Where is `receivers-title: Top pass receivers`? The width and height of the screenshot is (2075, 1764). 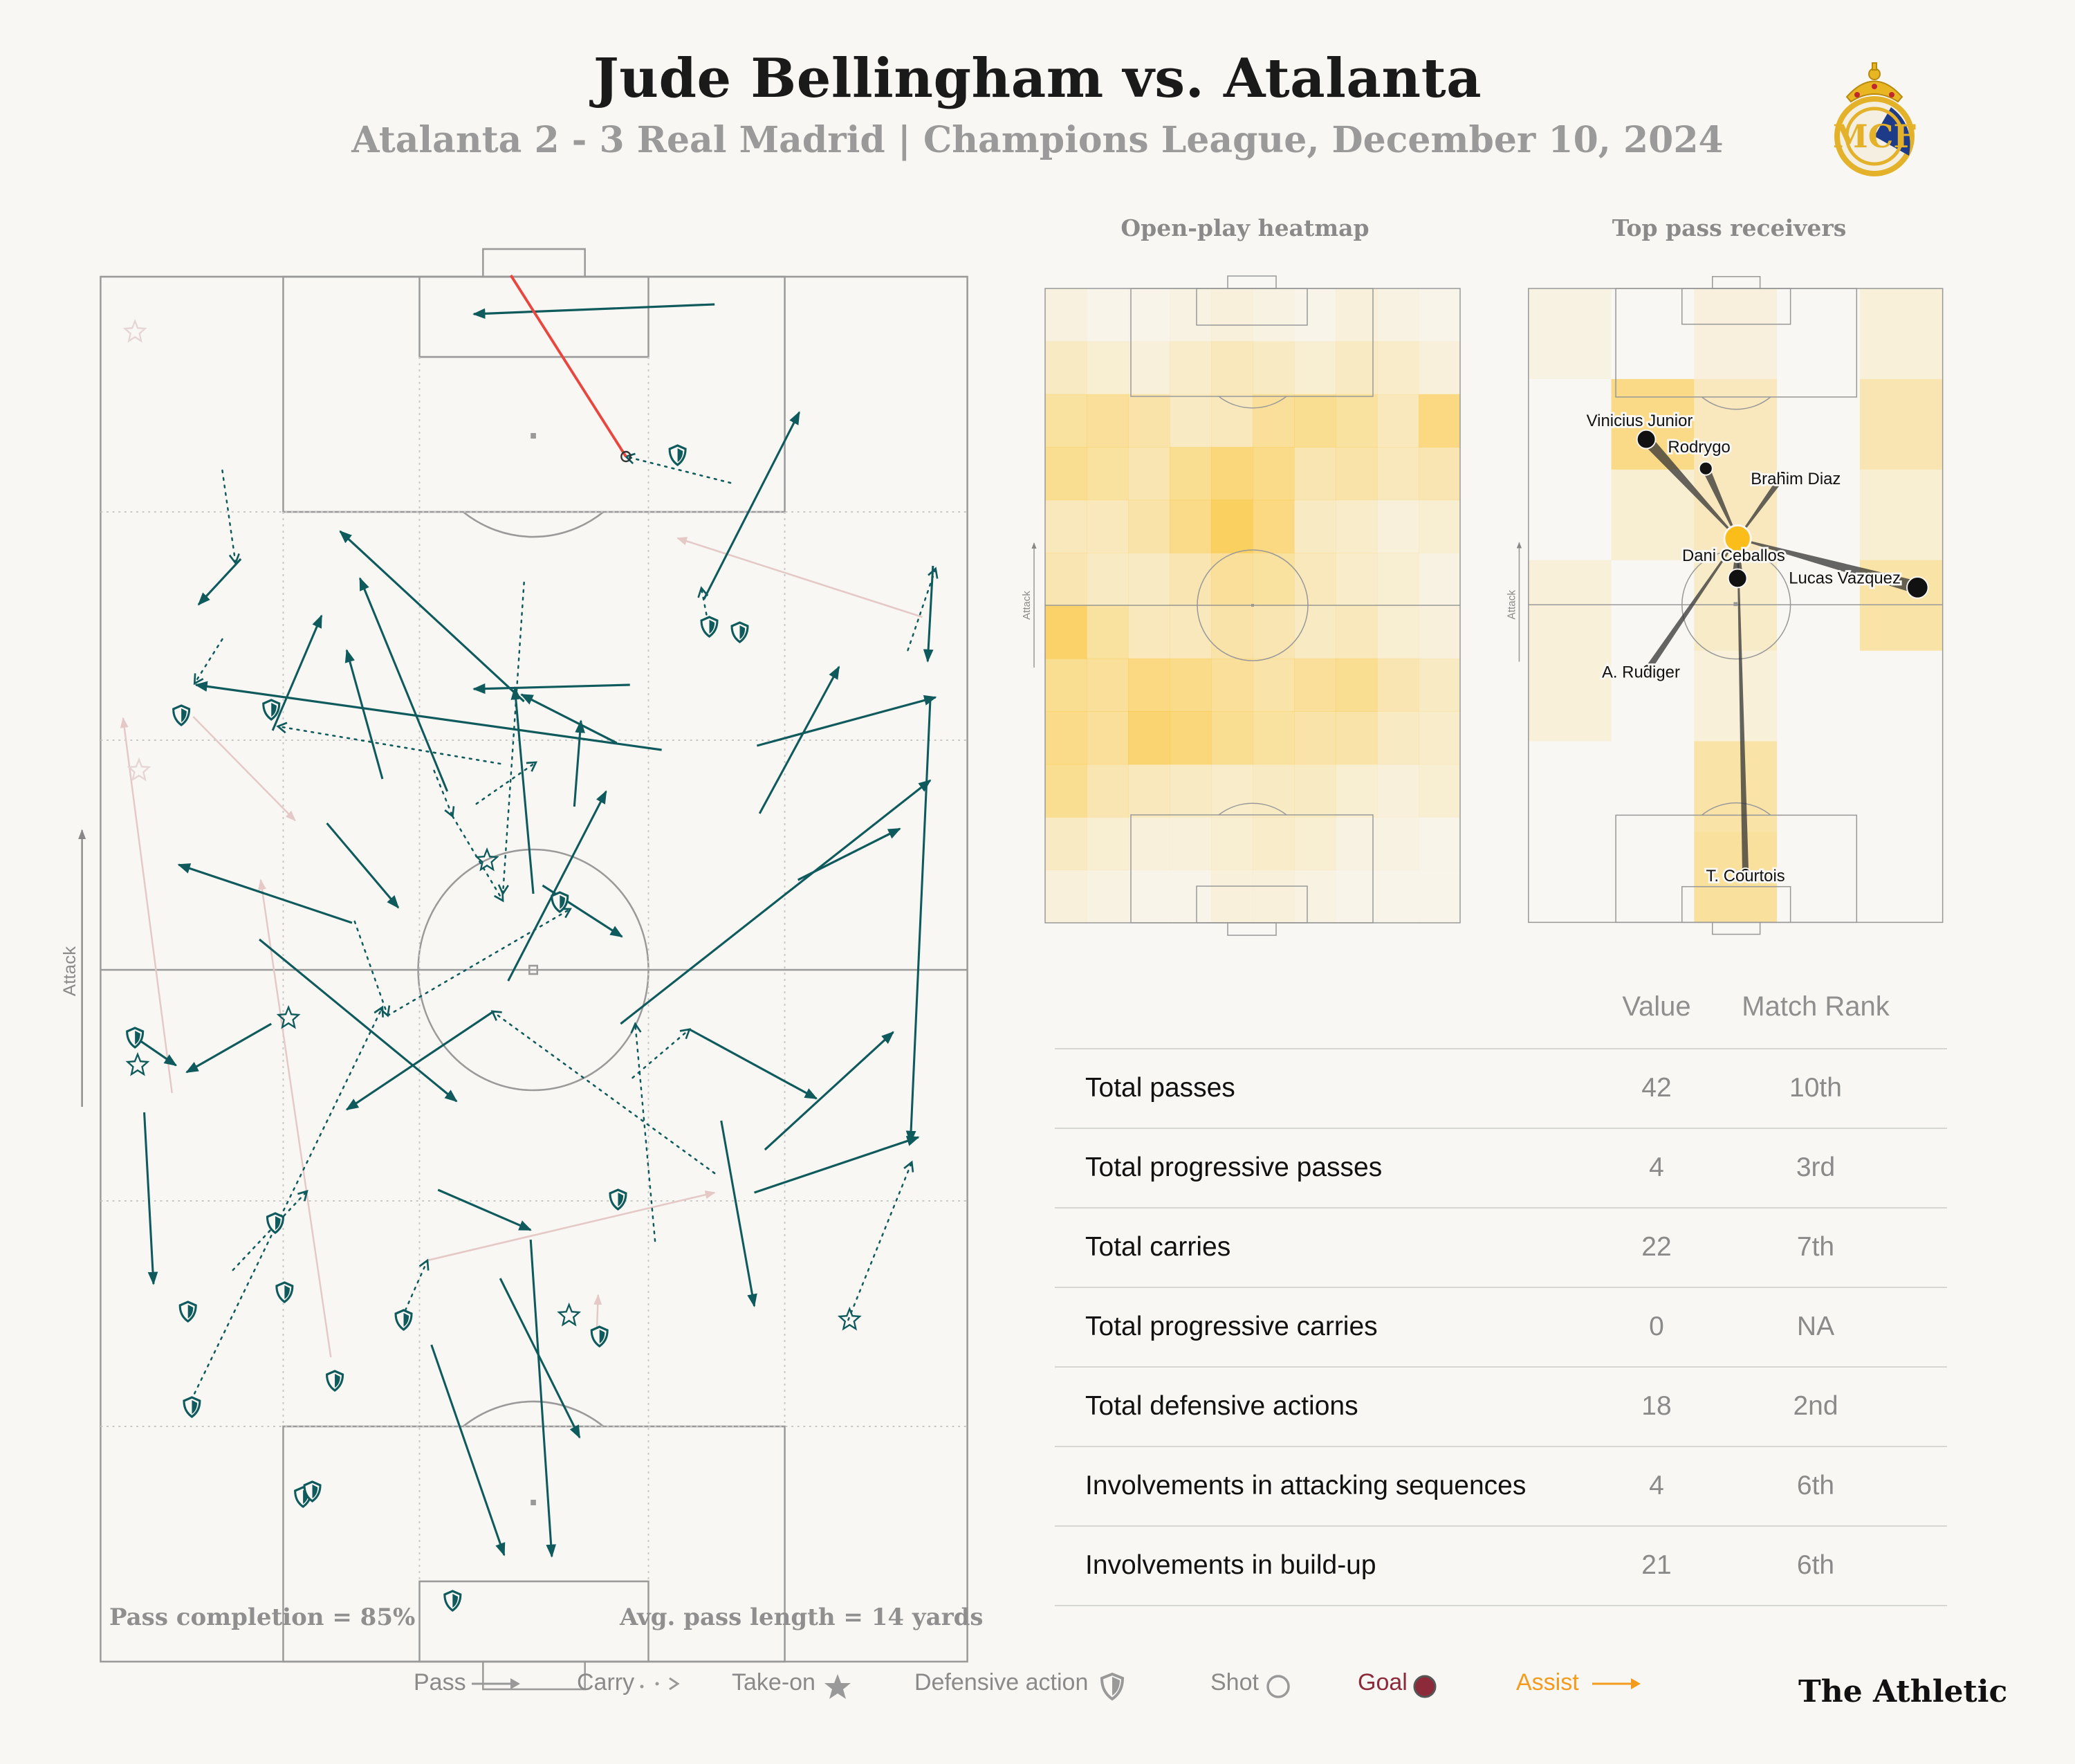
receivers-title: Top pass receivers is located at coordinates (1729, 227).